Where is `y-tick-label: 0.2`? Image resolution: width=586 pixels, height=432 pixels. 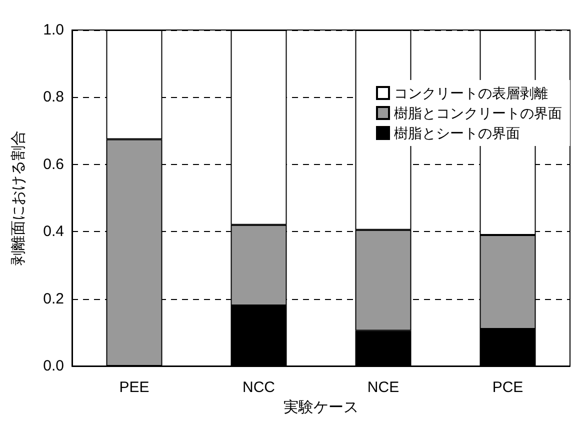 y-tick-label: 0.2 is located at coordinates (53, 299).